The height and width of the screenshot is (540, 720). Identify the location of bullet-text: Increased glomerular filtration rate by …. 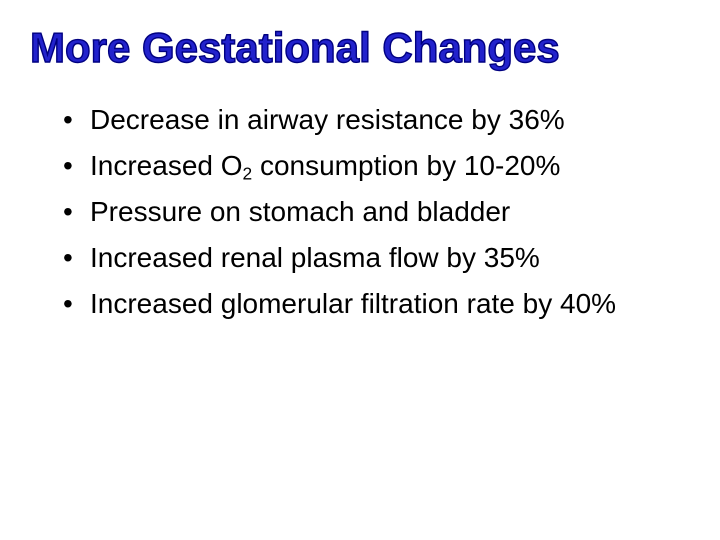
(353, 303).